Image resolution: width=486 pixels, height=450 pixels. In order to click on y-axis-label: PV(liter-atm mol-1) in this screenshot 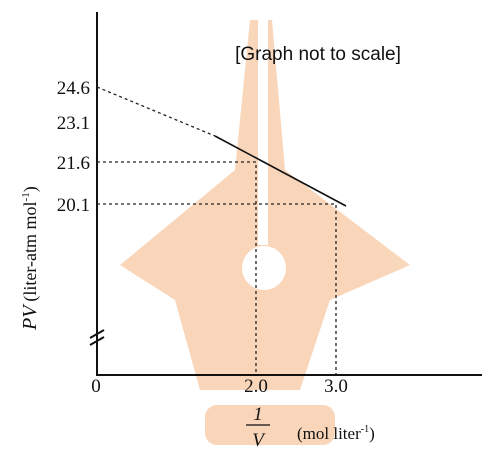, I will do `click(30, 258)`.